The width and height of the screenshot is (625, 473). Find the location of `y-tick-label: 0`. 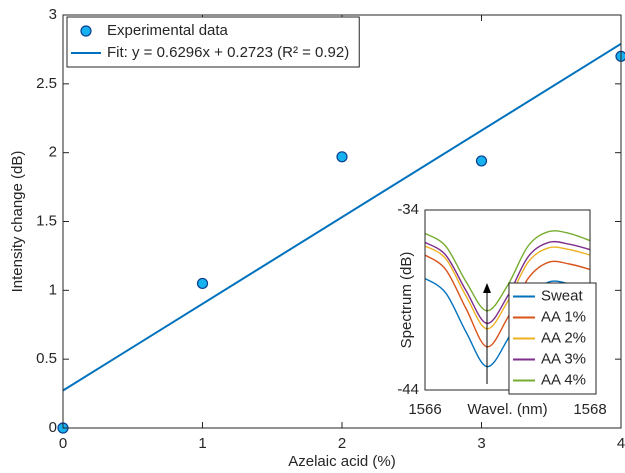

y-tick-label: 0 is located at coordinates (53, 427).